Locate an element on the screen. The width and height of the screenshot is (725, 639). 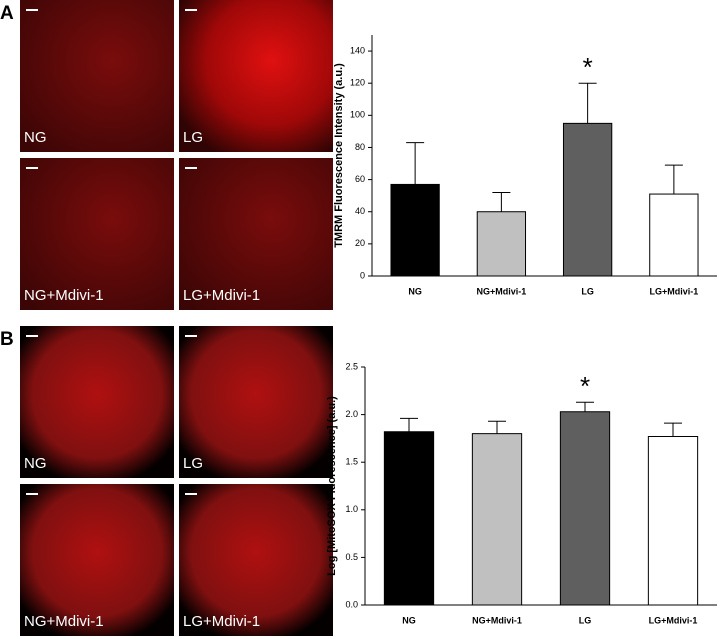
y-tick-label: 0 is located at coordinates (362, 275).